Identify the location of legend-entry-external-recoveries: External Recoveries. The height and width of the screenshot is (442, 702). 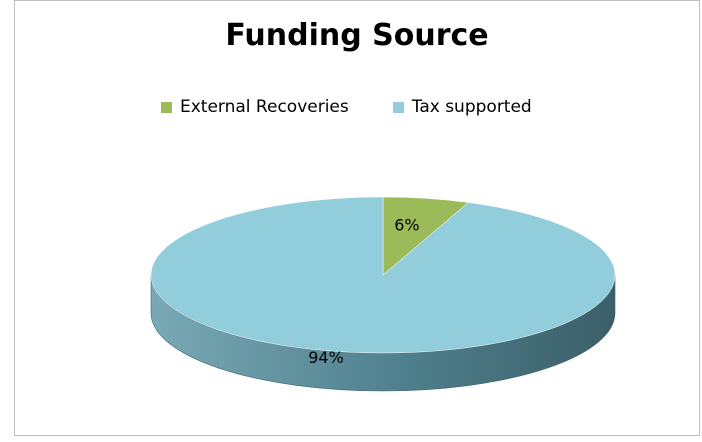
(255, 107).